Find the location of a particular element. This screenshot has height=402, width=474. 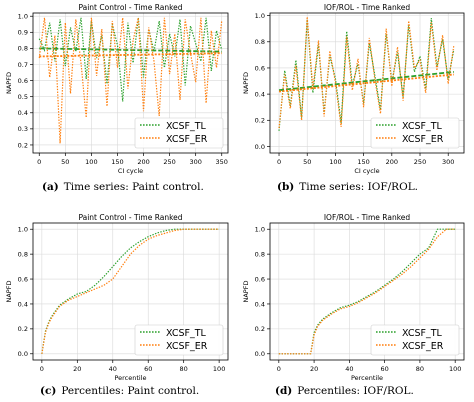

caption-b-text: Time series: IOF/ROL. is located at coordinates (359, 187).